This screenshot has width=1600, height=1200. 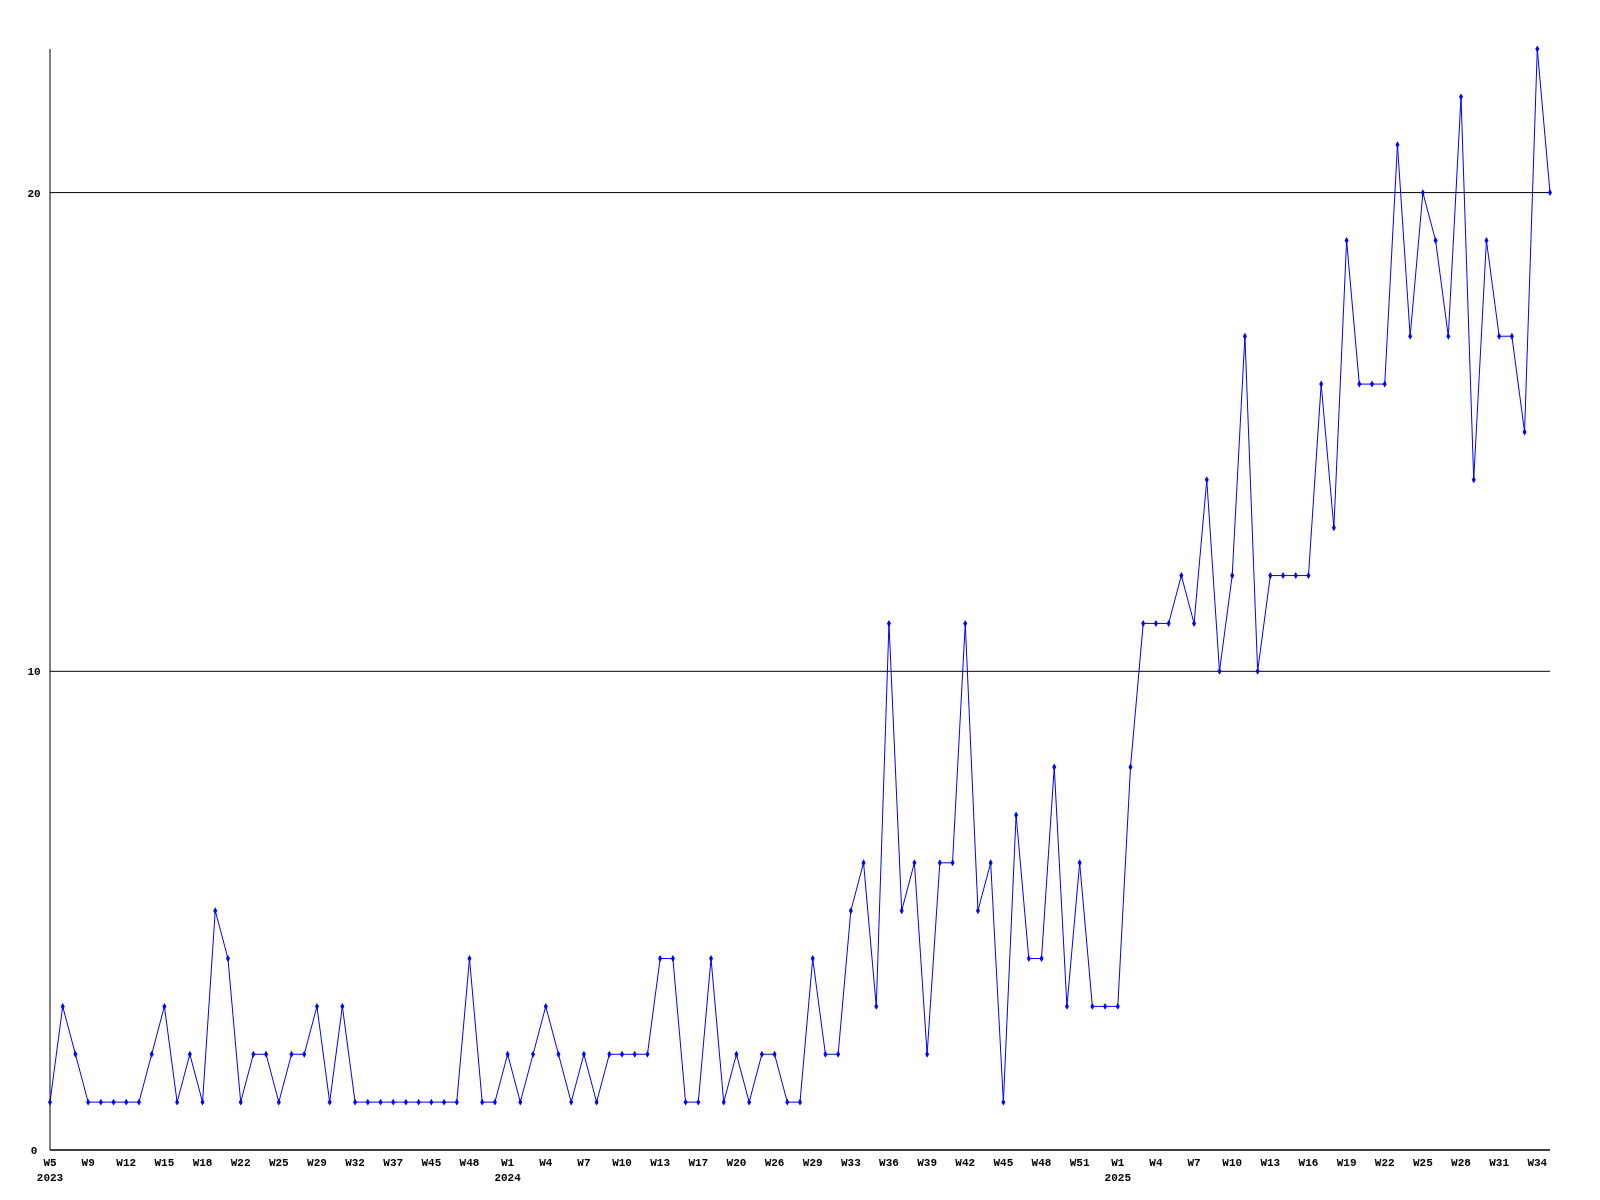 I want to click on x-tick-label: W17, so click(x=698, y=1163).